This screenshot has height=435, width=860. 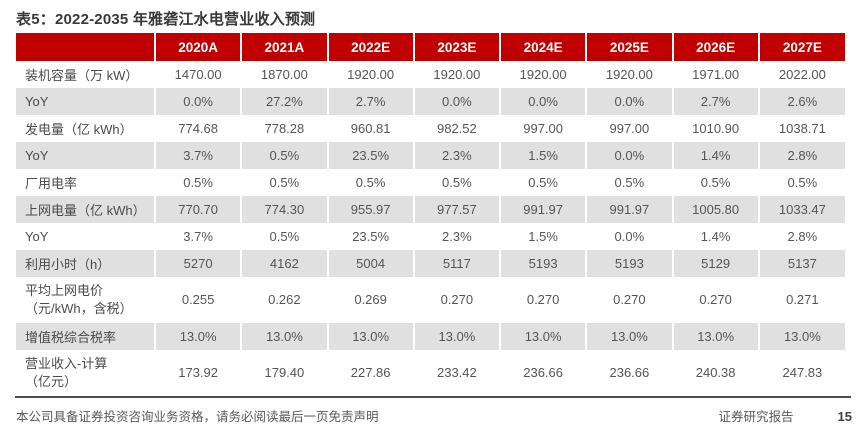 I want to click on row-label-text: 增值税综合税率, so click(x=71, y=337).